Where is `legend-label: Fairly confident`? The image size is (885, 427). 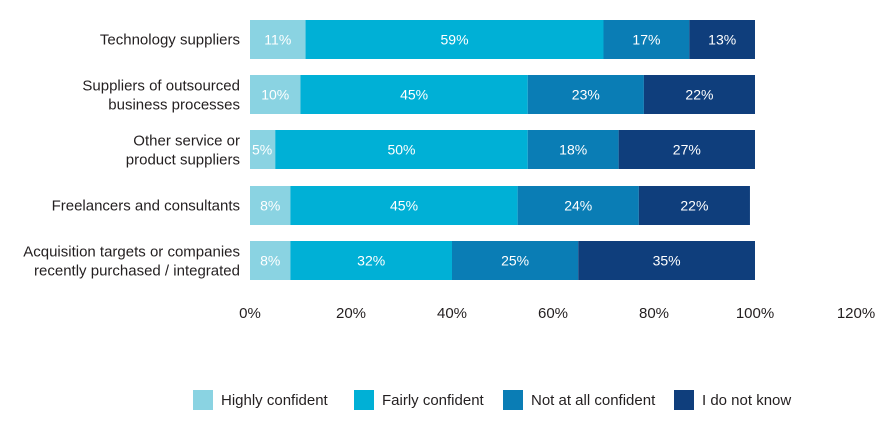
legend-label: Fairly confident is located at coordinates (433, 400).